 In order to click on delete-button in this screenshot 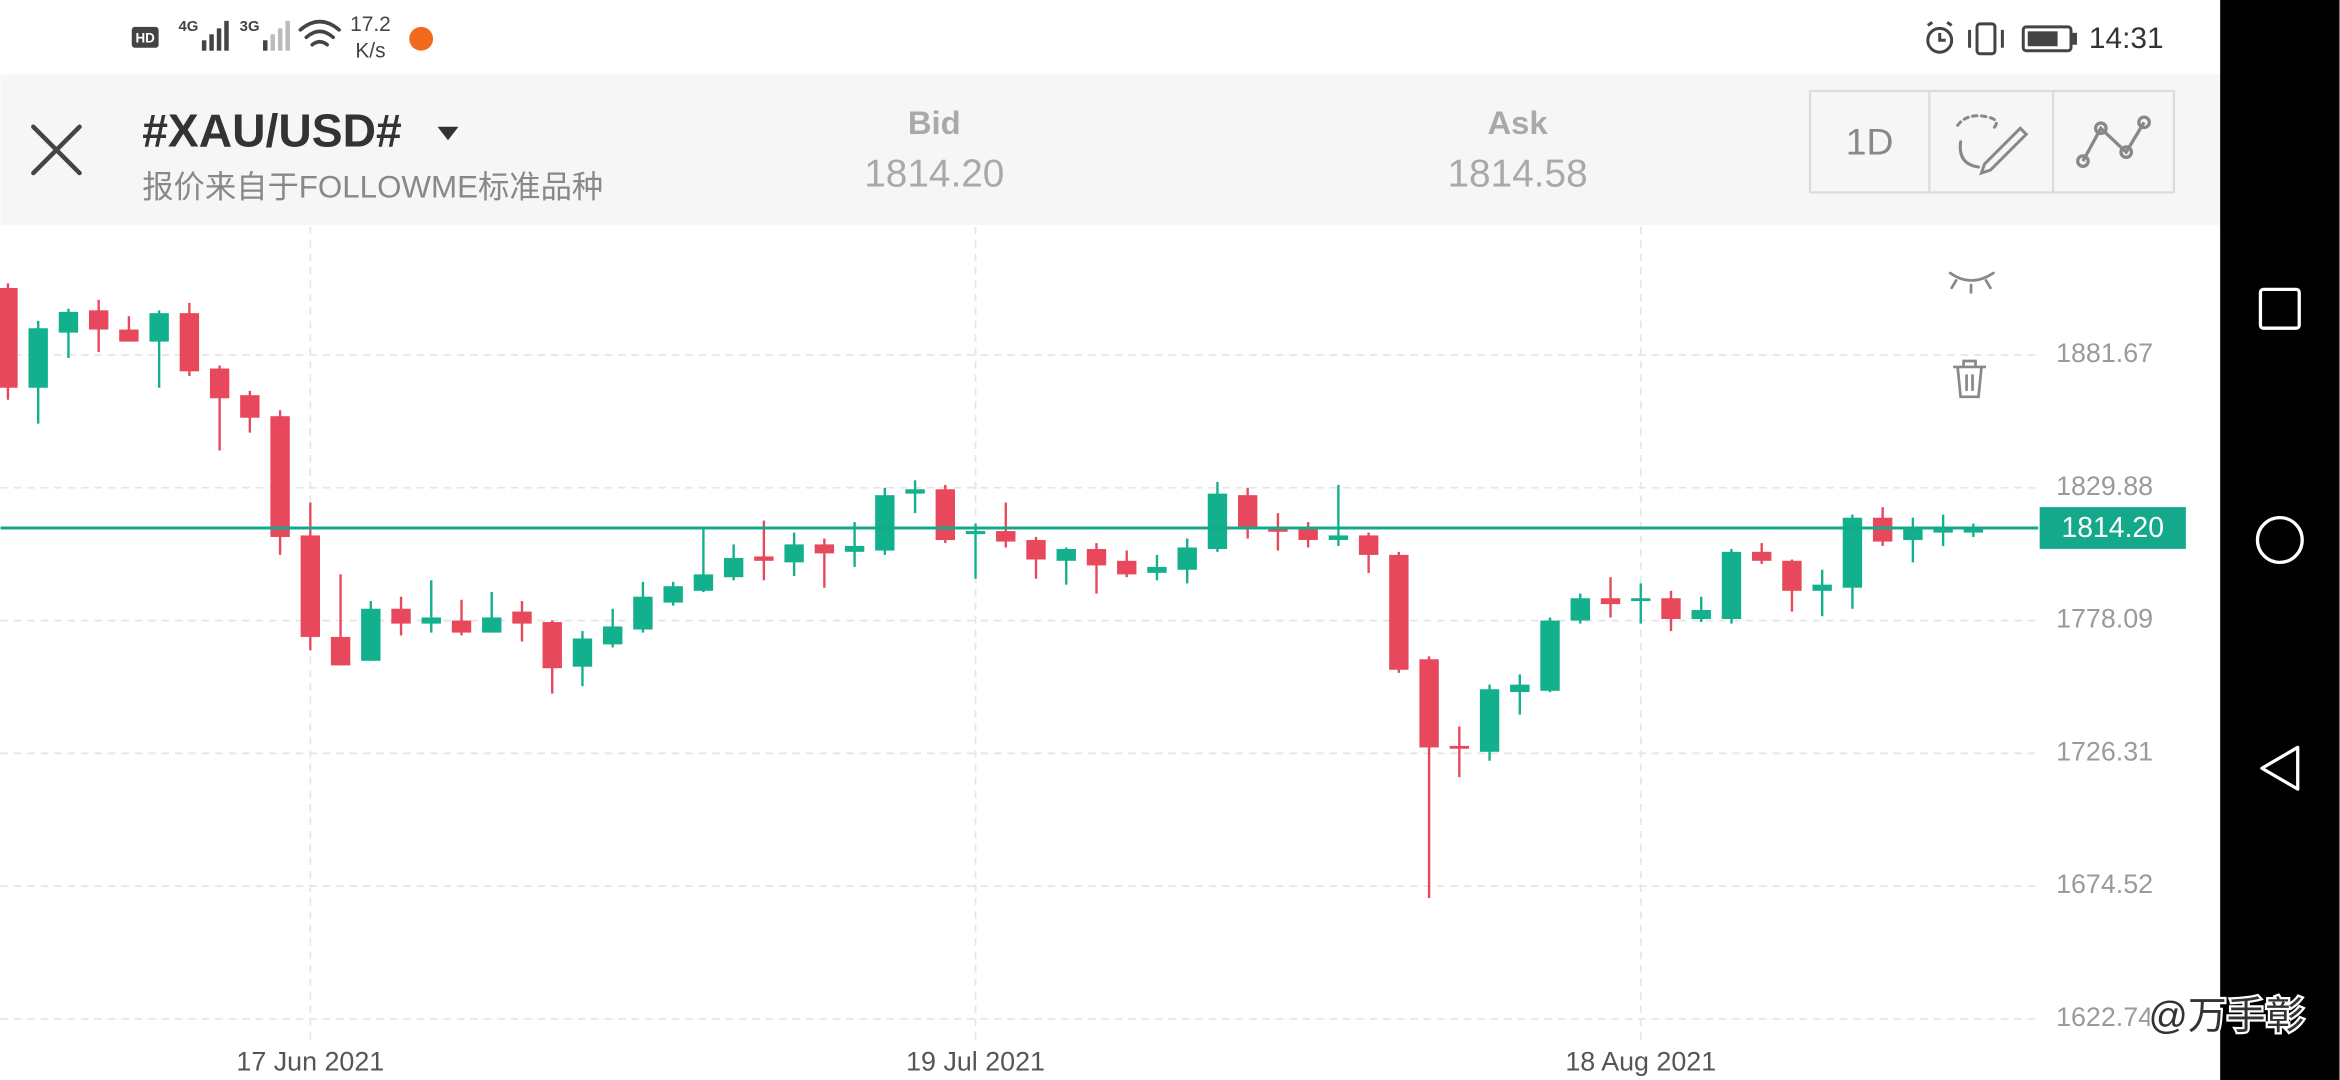, I will do `click(1969, 379)`.